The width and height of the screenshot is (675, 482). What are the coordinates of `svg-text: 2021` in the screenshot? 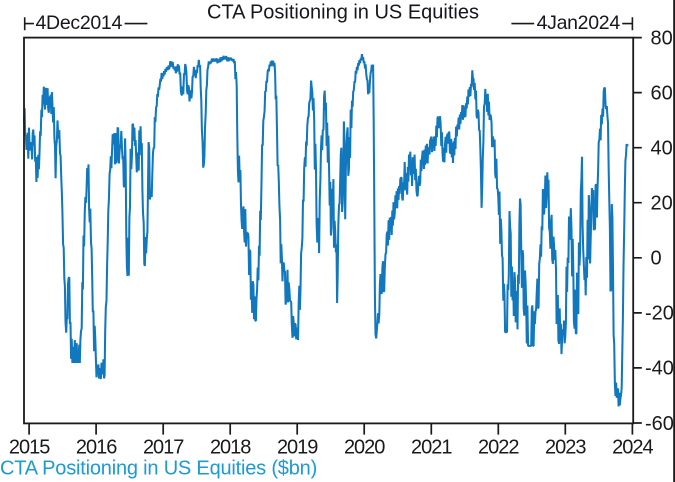 It's located at (431, 448).